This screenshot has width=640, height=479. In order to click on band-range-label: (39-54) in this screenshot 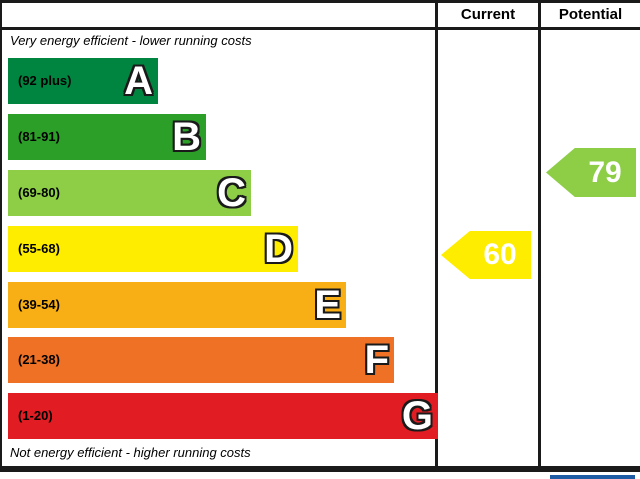, I will do `click(39, 304)`.